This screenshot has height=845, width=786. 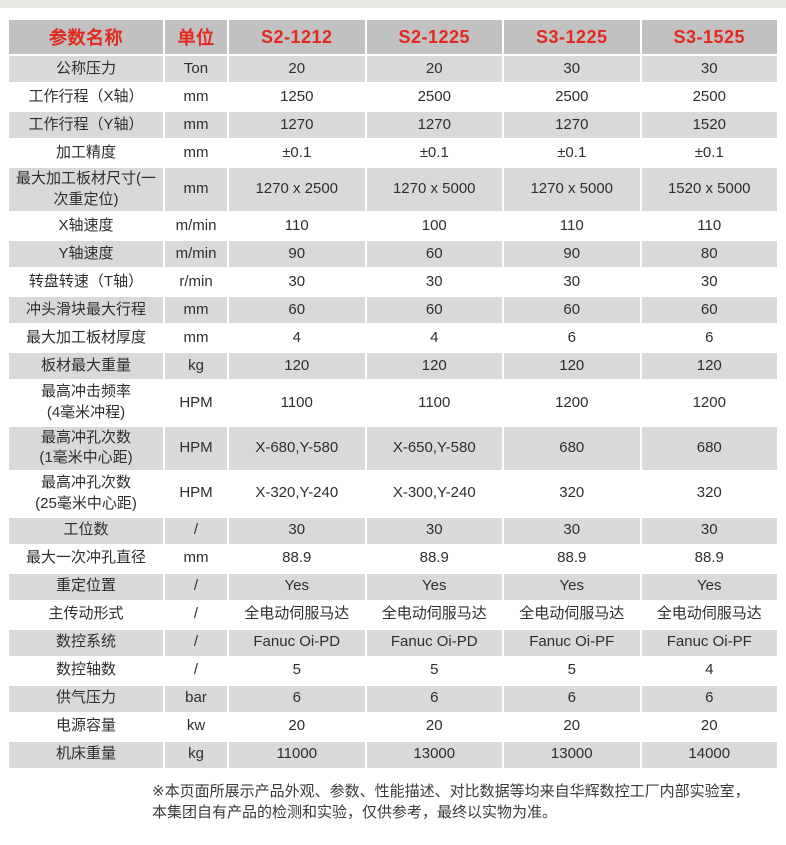 I want to click on param-label: 供气压力, so click(x=86, y=698).